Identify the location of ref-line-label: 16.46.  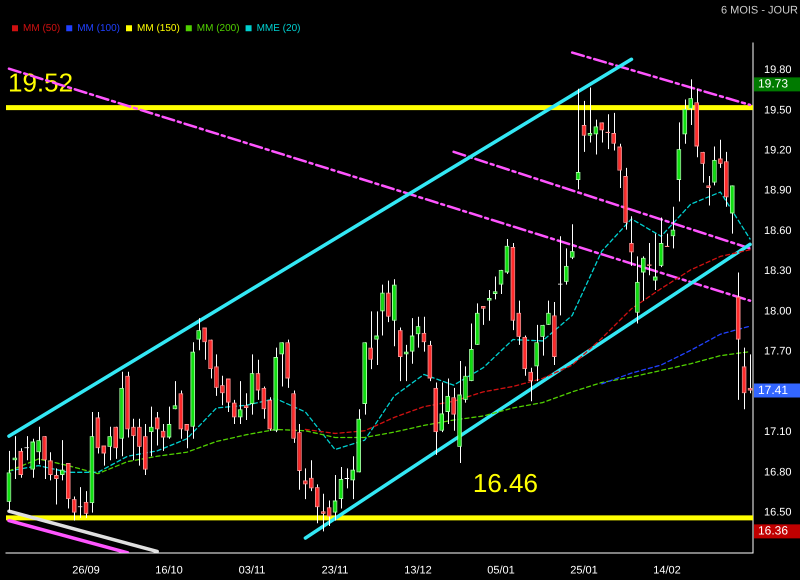
(505, 483).